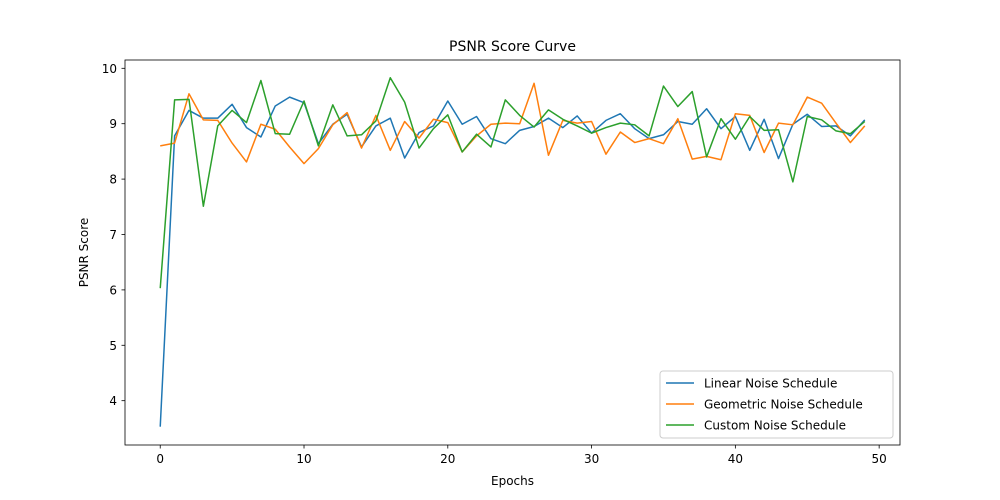 The image size is (1000, 500). Describe the element at coordinates (303, 459) in the screenshot. I see `x-tick-label: 10` at that location.